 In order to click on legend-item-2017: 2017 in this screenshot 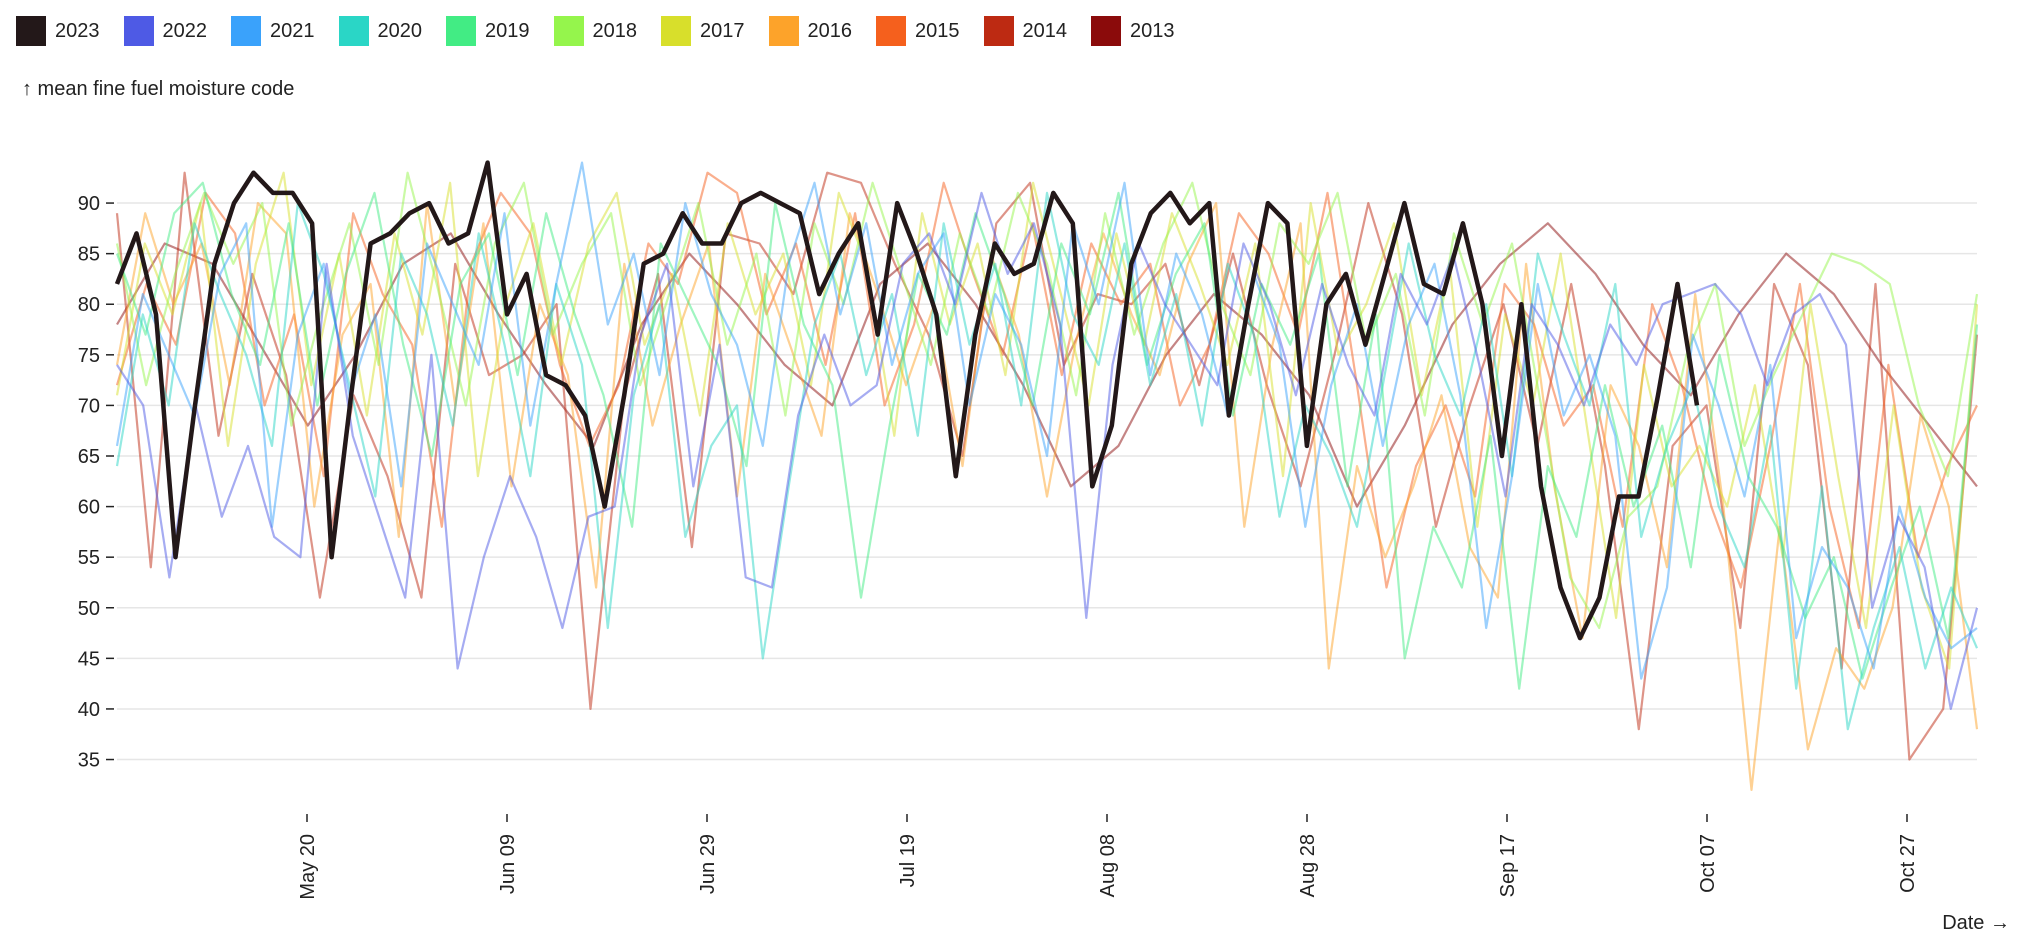, I will do `click(703, 31)`.